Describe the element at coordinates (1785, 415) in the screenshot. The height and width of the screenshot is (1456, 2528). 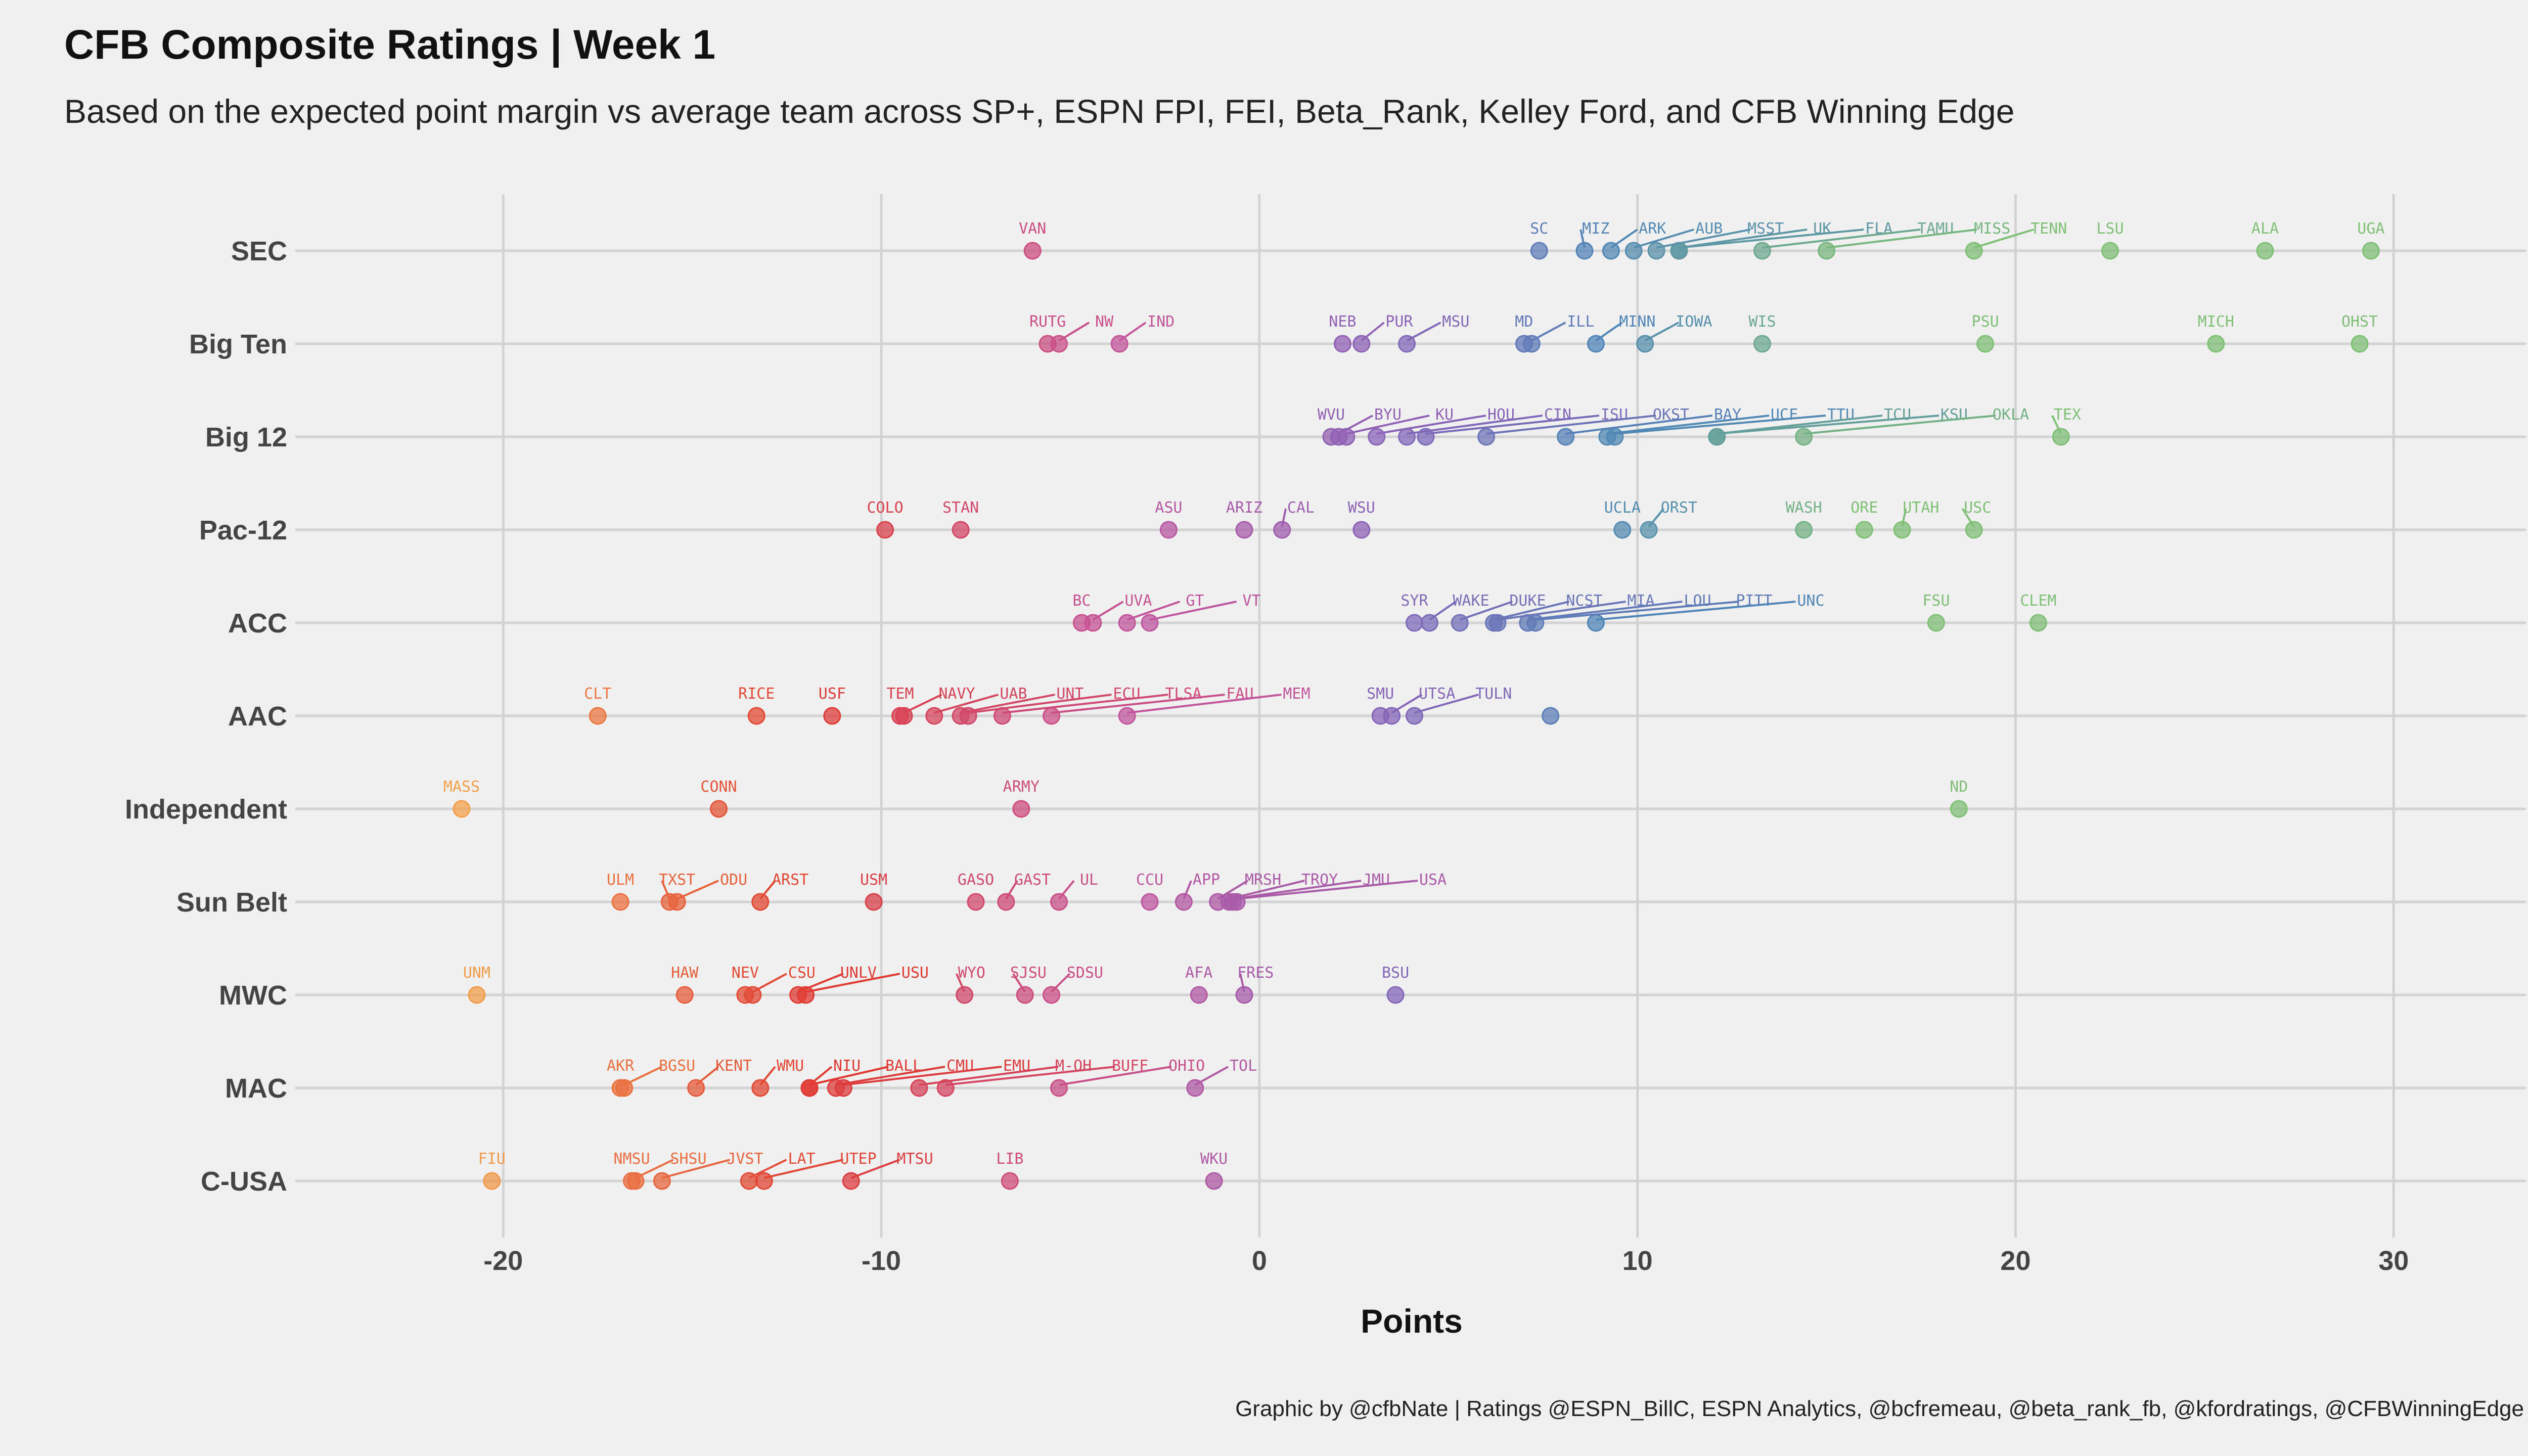
I see `team-label: UCF` at that location.